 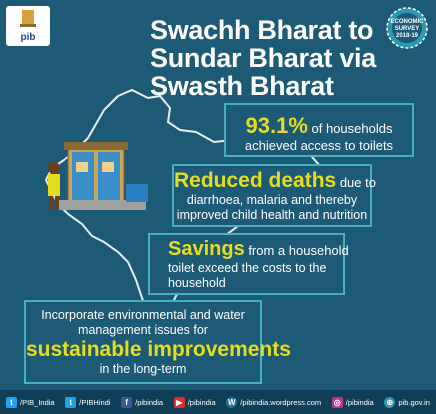 What do you see at coordinates (350, 128) in the screenshot?
I see `toilets-text-1: of households` at bounding box center [350, 128].